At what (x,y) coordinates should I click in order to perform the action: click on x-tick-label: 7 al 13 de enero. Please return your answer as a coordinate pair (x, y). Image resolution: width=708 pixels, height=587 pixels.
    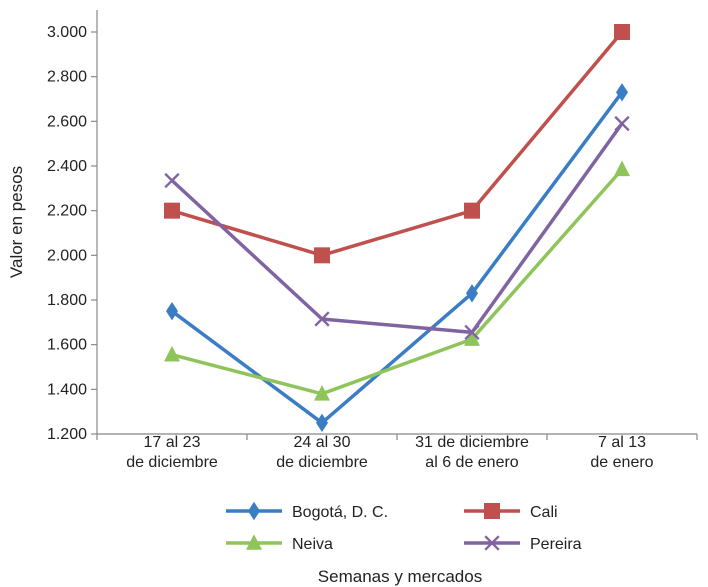
    Looking at the image, I should click on (621, 452).